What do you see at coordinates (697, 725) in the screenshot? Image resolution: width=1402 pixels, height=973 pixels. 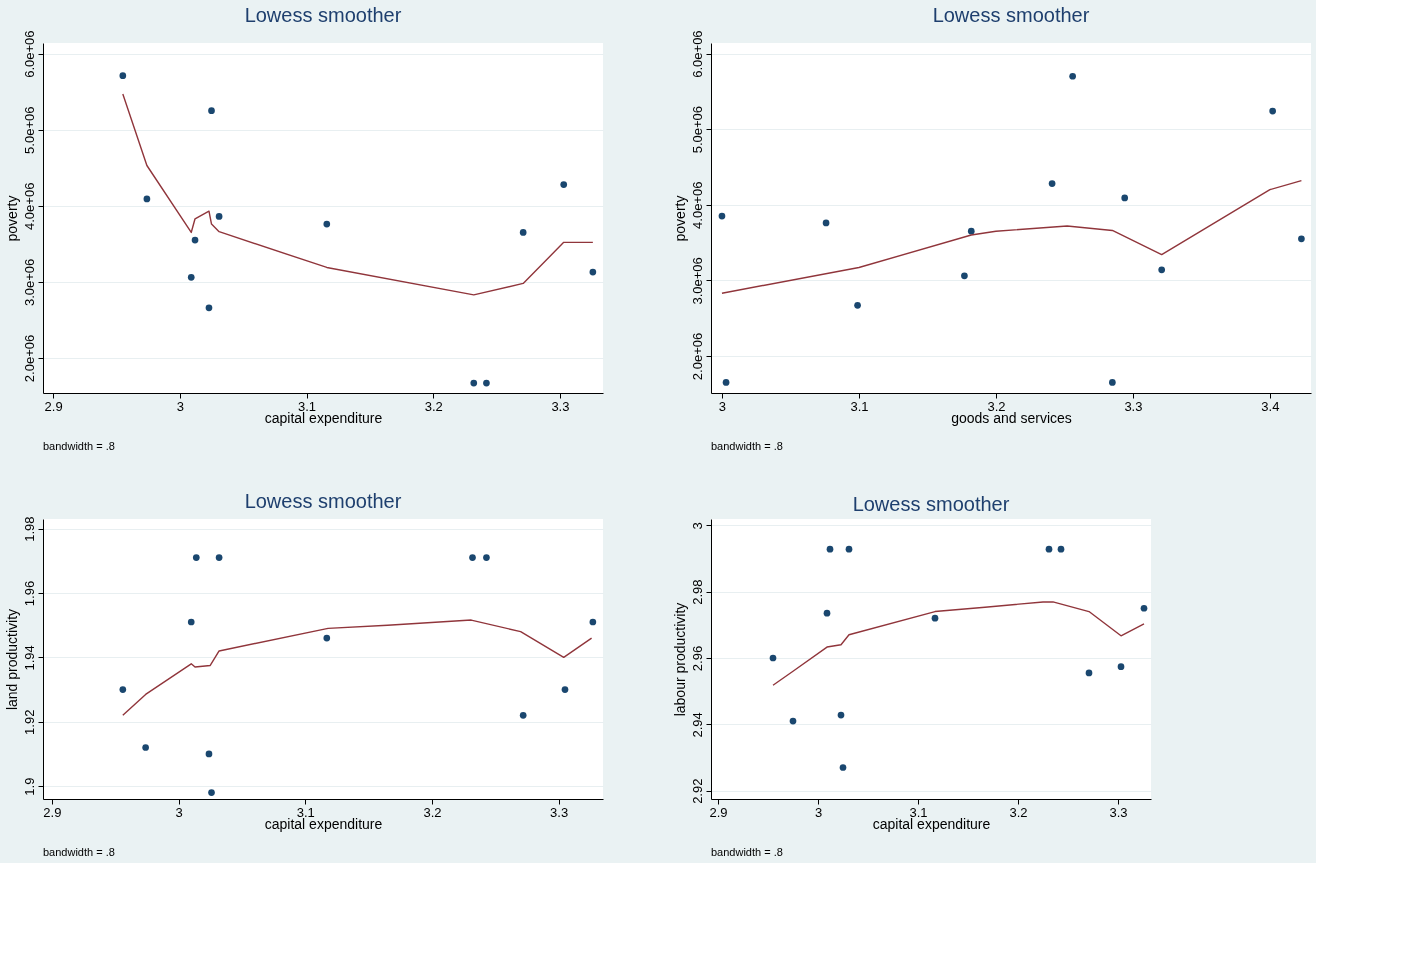 I see `y-tick-label: 2.94` at bounding box center [697, 725].